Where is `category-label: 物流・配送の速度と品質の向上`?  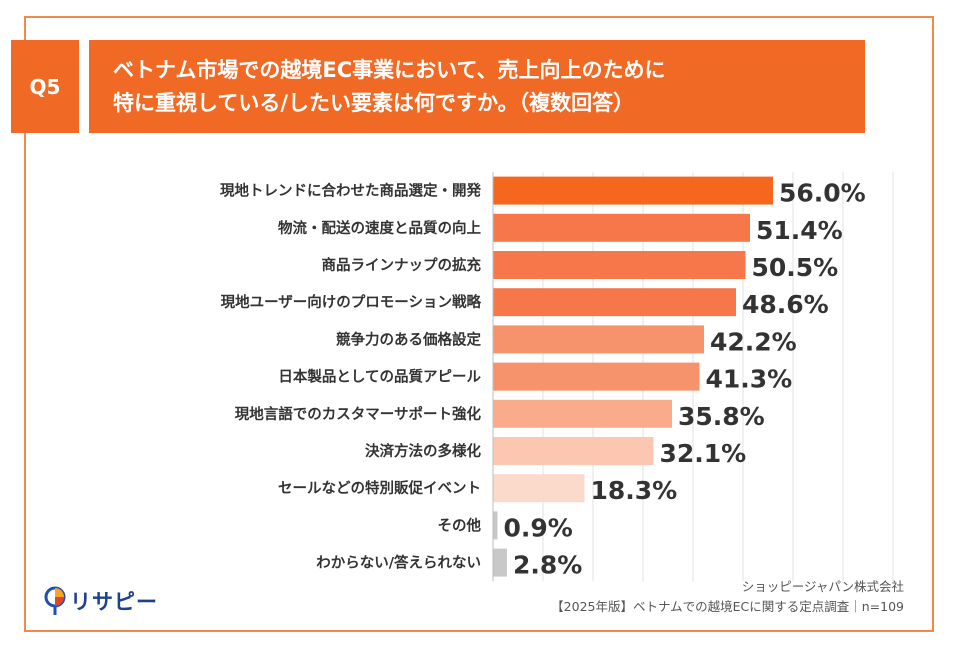
category-label: 物流・配送の速度と品質の向上 is located at coordinates (379, 228).